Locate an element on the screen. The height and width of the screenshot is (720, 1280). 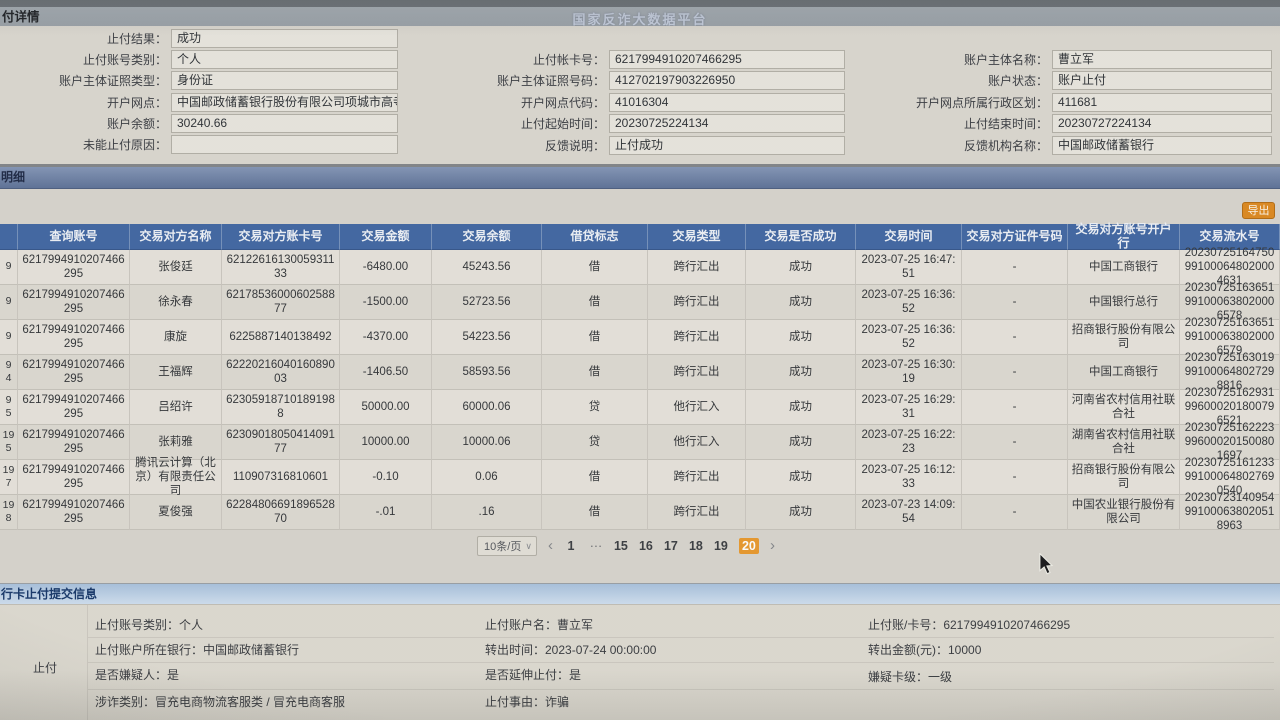
page-number-button: 1 is located at coordinates (571, 546).